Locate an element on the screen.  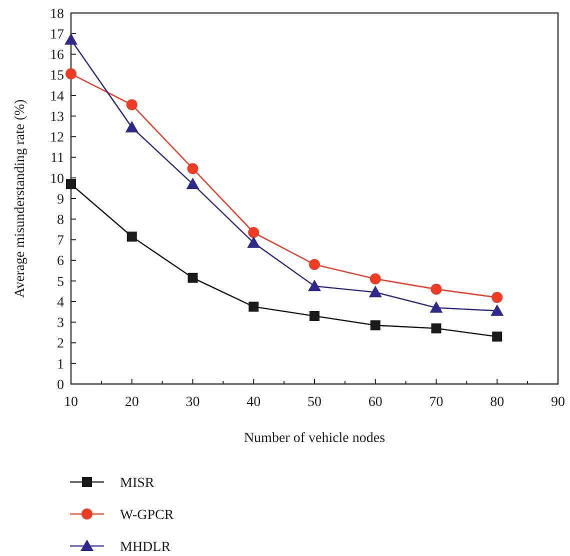
y-tick-label: 4 is located at coordinates (60, 302).